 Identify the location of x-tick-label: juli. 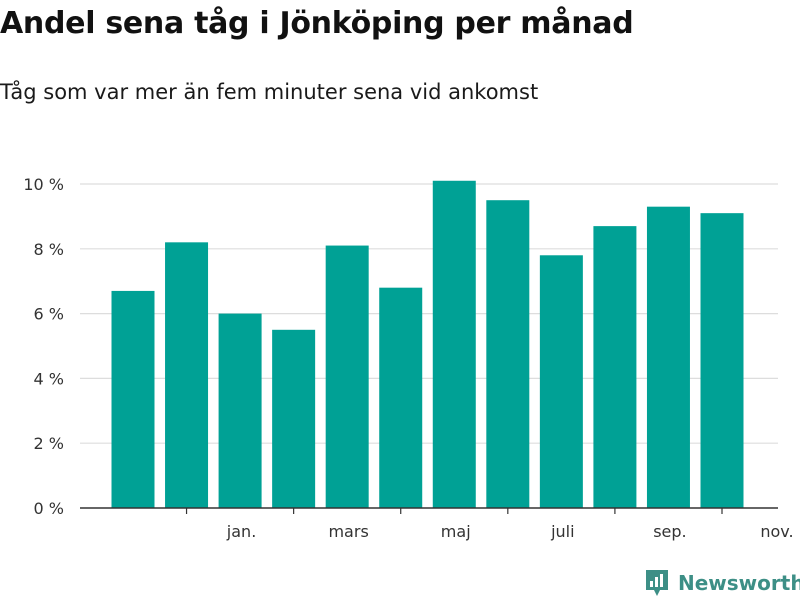
(562, 531).